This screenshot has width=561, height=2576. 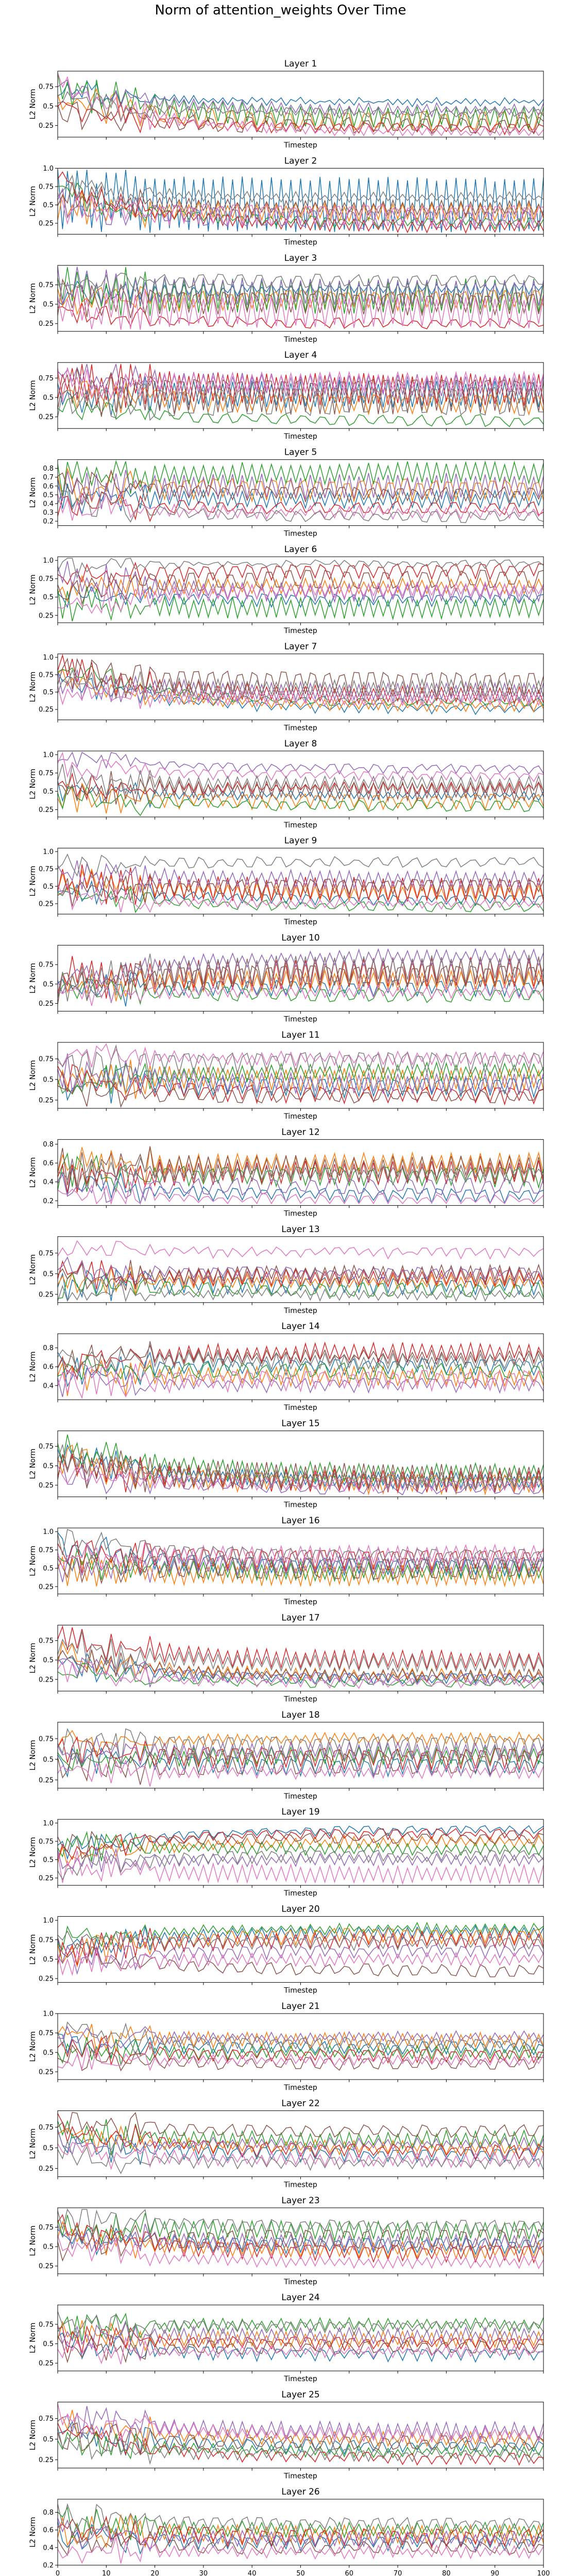 What do you see at coordinates (398, 2573) in the screenshot?
I see `x-tick-label: 70` at bounding box center [398, 2573].